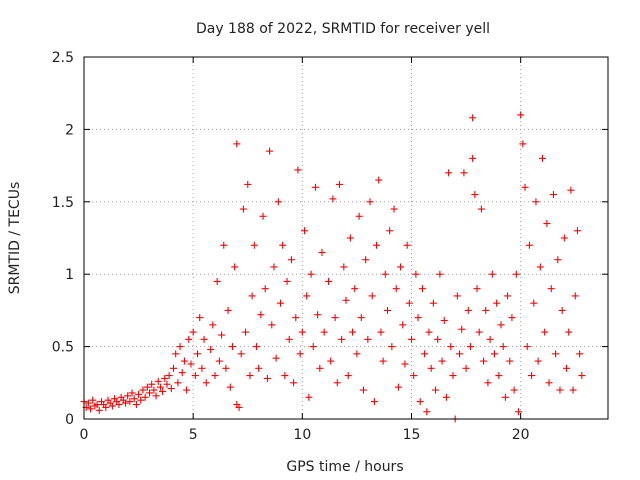  I want to click on y-tick-label: 2.5, so click(63, 58).